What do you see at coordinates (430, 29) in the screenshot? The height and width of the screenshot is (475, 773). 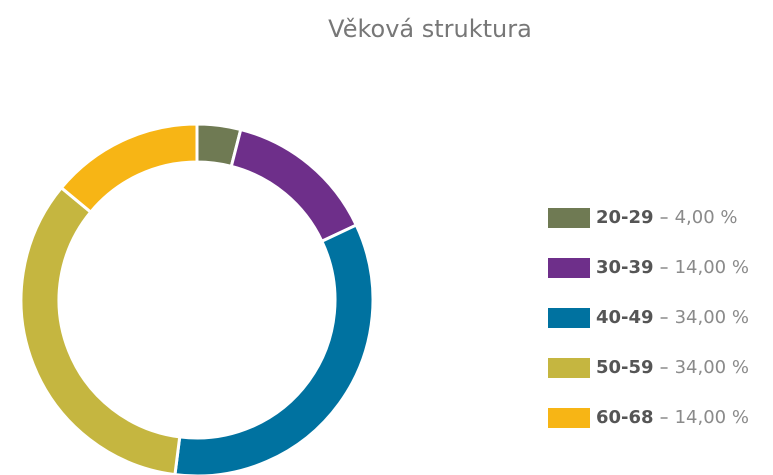 I see `chart-title: Věková struktura` at bounding box center [430, 29].